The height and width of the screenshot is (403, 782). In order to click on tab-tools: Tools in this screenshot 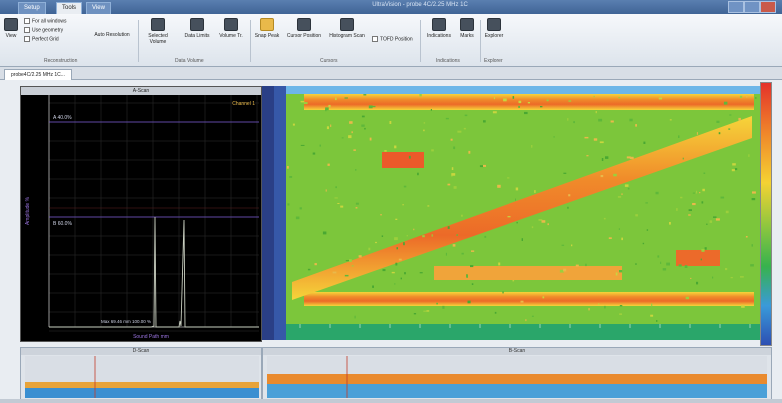, I will do `click(69, 8)`.